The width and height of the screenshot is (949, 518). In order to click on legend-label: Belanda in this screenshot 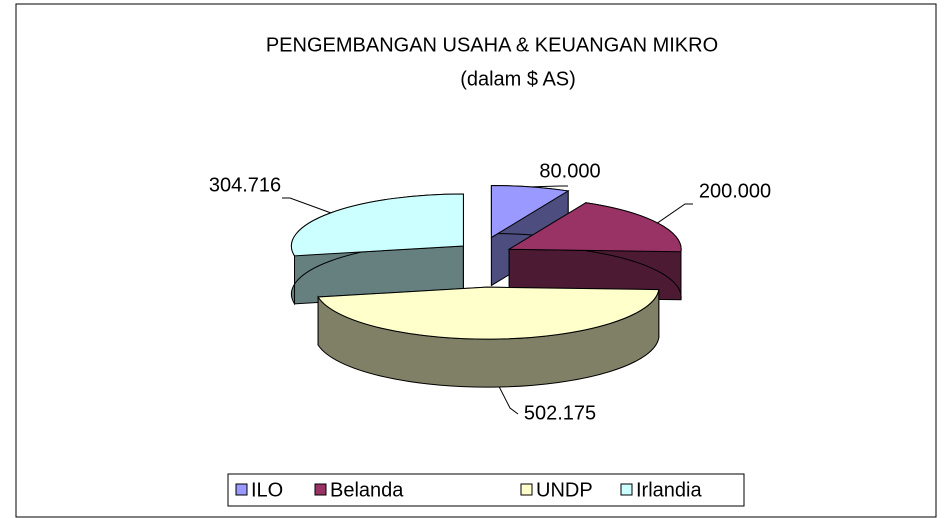, I will do `click(367, 490)`.